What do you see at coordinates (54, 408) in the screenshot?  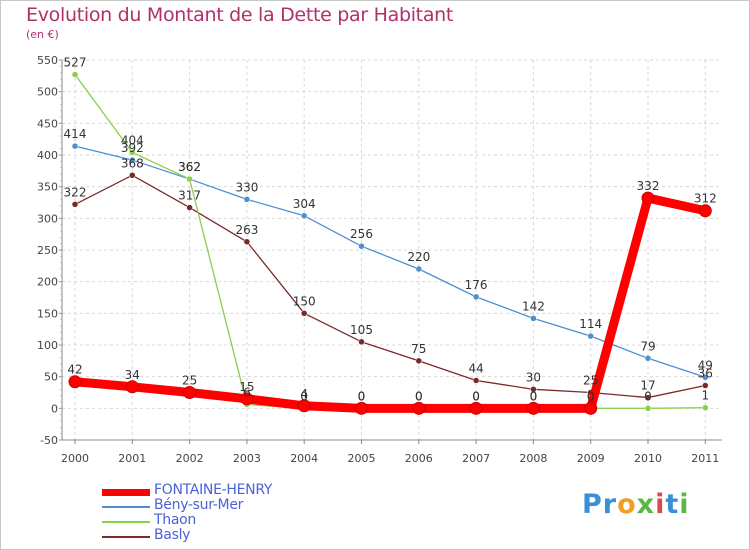 I see `y-tick-label: 0` at bounding box center [54, 408].